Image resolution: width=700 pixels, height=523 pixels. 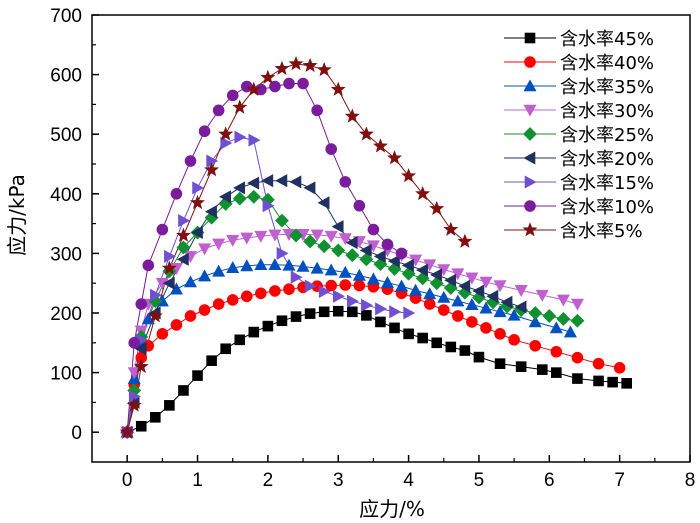 What do you see at coordinates (601, 231) in the screenshot?
I see `legend-label: 含水率5%` at bounding box center [601, 231].